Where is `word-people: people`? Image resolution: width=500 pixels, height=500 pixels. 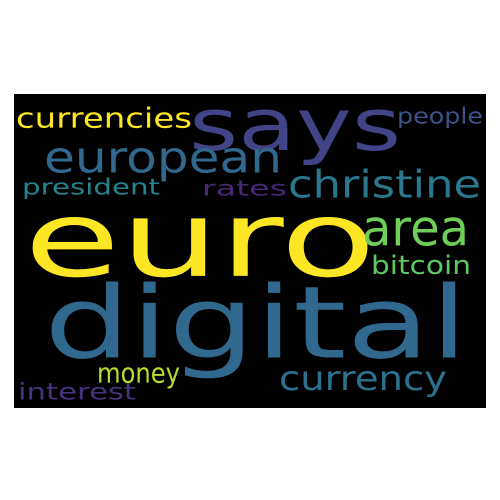
word-people: people is located at coordinates (440, 116).